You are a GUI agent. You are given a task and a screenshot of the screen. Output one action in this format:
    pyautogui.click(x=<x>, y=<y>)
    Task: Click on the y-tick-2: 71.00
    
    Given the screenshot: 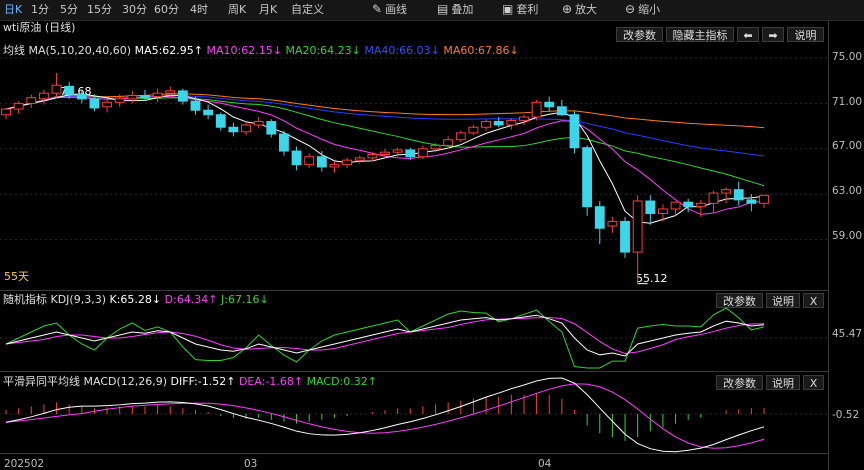 What is the action you would take?
    pyautogui.click(x=847, y=102)
    